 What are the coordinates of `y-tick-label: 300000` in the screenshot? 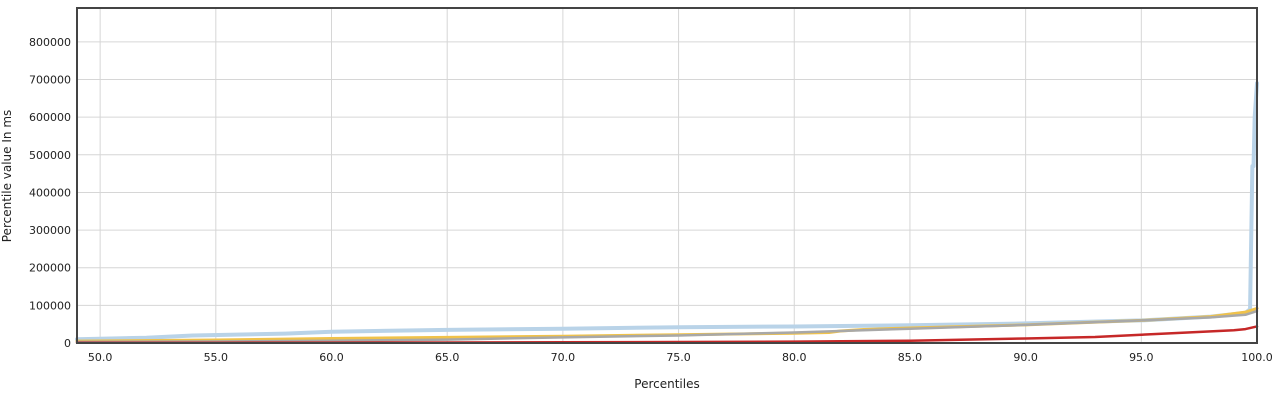 It's located at (50, 230).